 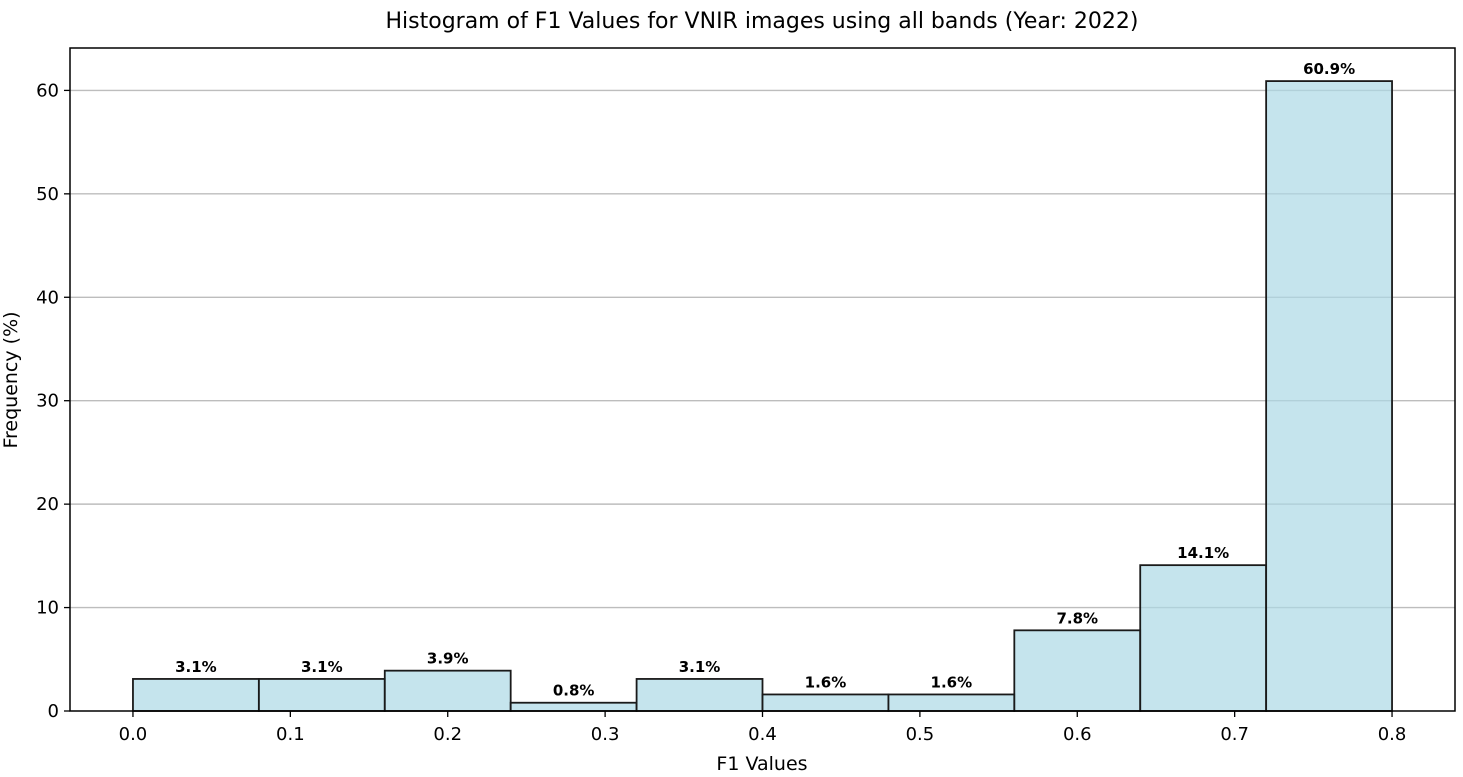 What do you see at coordinates (605, 734) in the screenshot?
I see `x-tick-label: 0.3` at bounding box center [605, 734].